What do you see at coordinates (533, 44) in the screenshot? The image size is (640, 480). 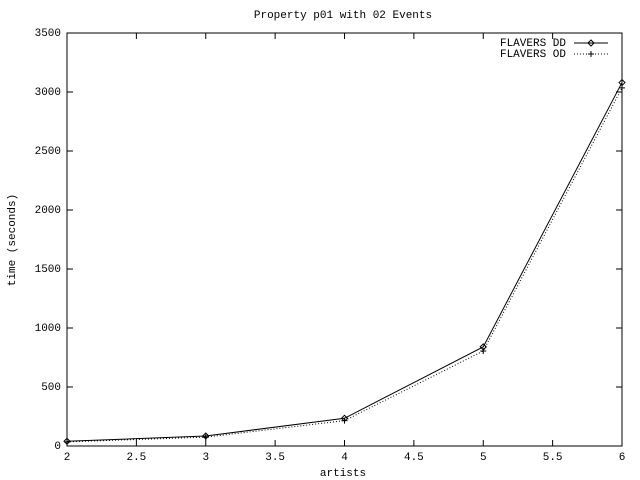 I see `legend-label: FLAVERS DD` at bounding box center [533, 44].